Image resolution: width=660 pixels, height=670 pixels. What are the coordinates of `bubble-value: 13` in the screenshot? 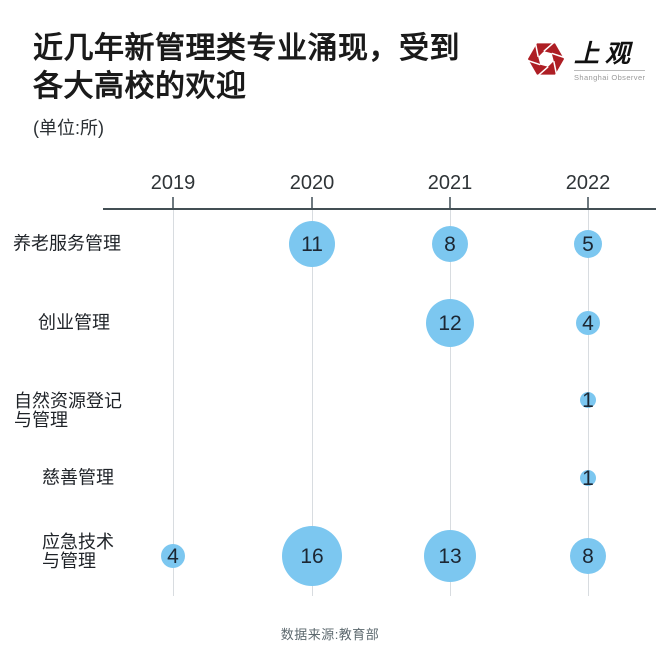 It's located at (450, 556).